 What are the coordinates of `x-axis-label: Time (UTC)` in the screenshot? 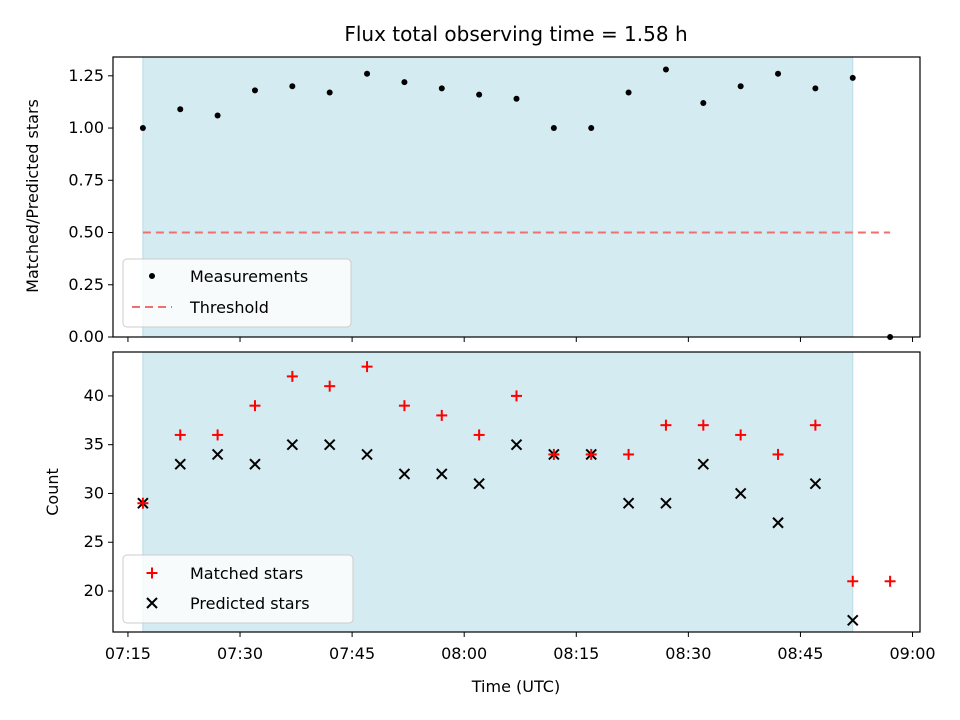 It's located at (515, 686).